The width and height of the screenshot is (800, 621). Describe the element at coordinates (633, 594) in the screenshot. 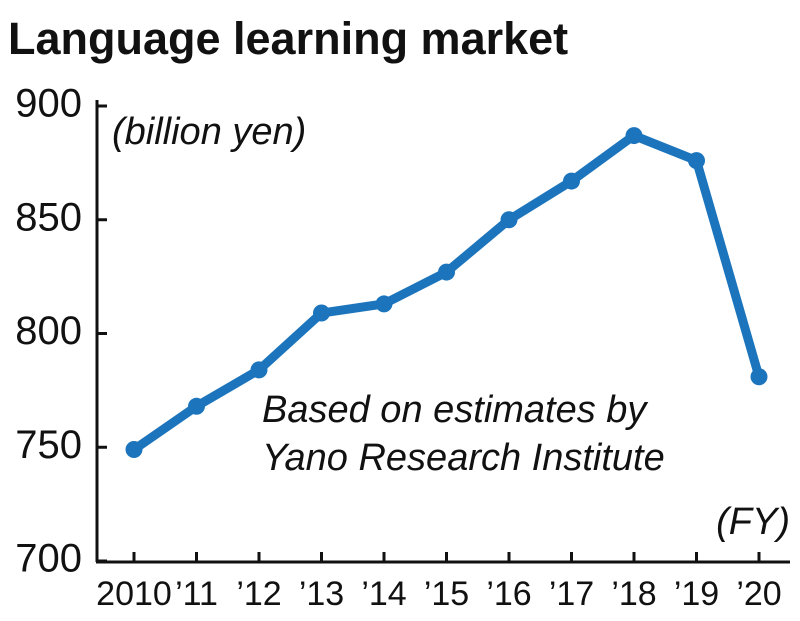

I see `x-tick-label: ’18` at that location.